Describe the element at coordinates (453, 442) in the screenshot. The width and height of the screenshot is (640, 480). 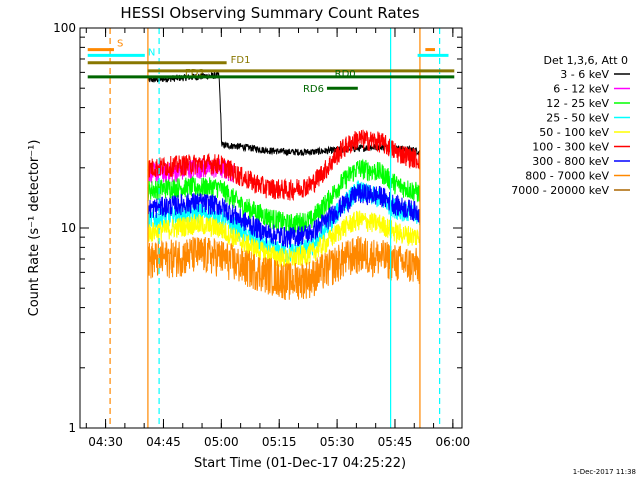
I see `x-tick-label: 06:00` at that location.